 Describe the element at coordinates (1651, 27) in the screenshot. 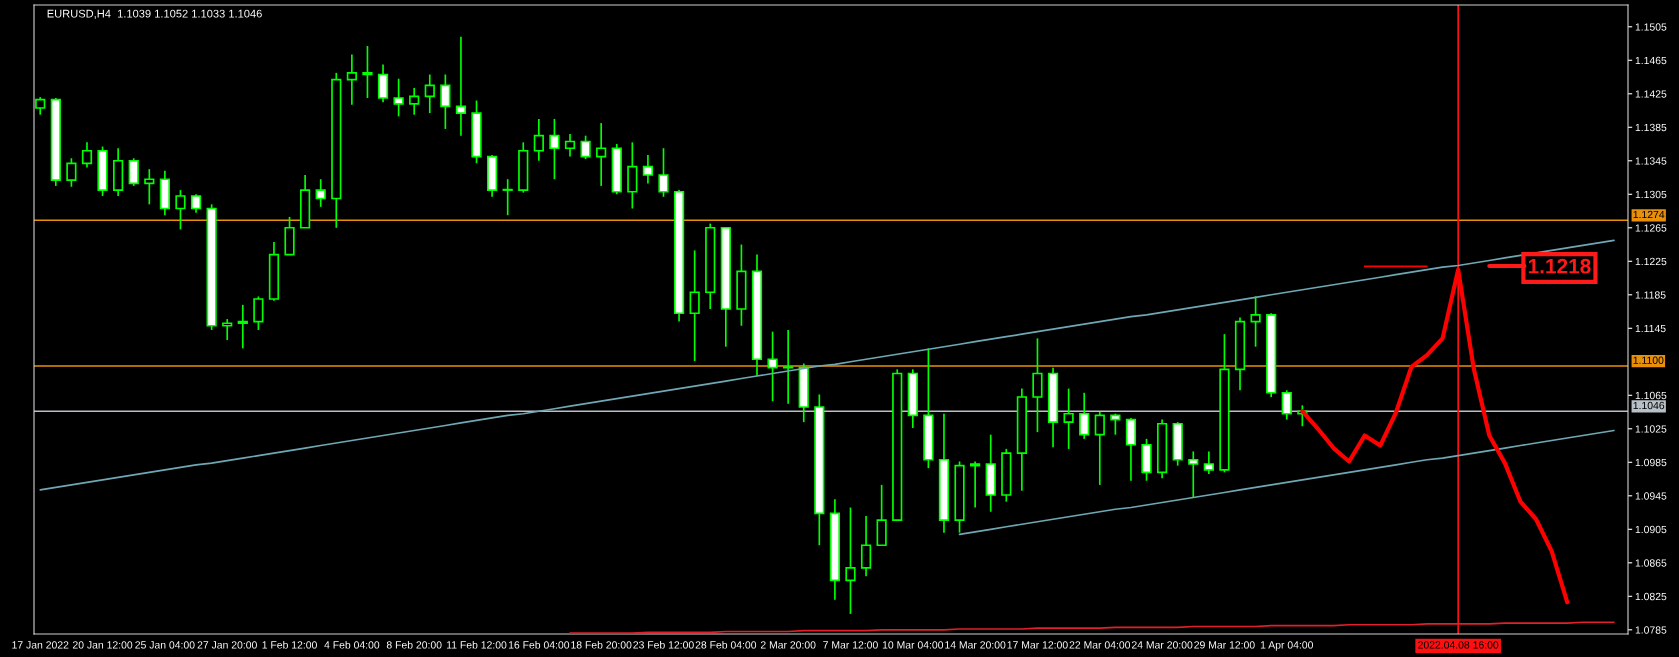

I see `y-tick-label: 1.1505` at that location.